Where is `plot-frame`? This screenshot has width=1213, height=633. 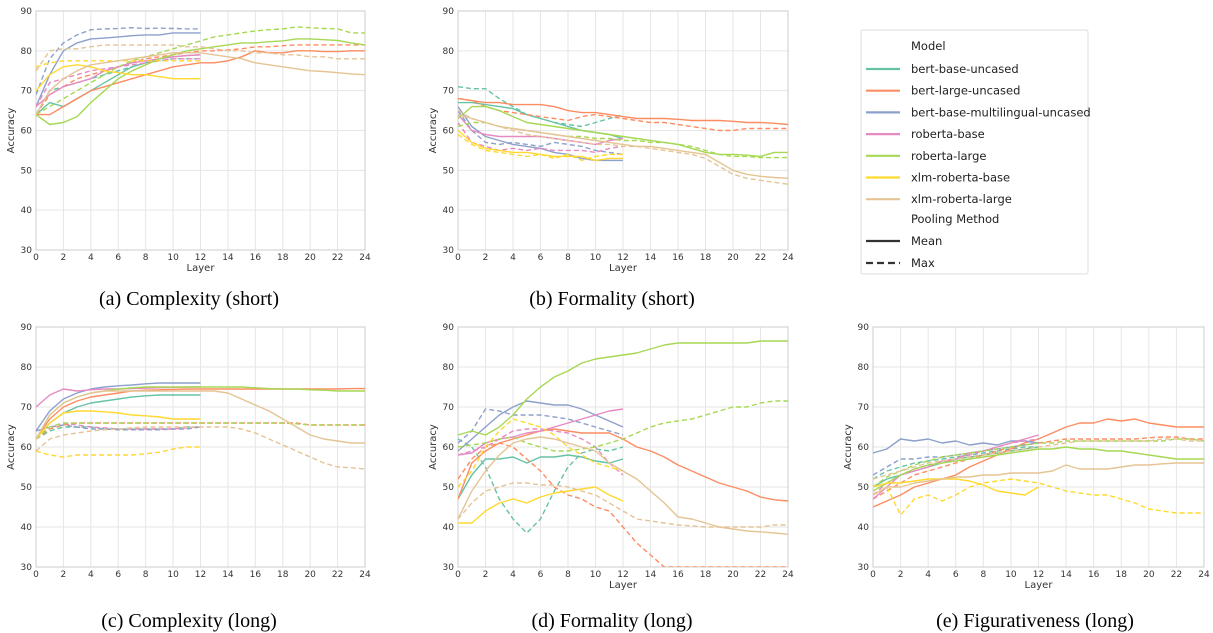 plot-frame is located at coordinates (1038, 447).